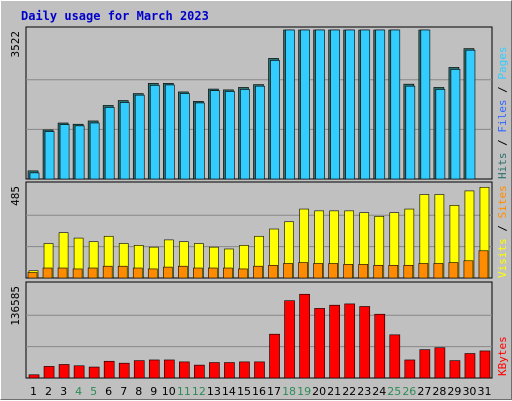 Image resolution: width=512 pixels, height=401 pixels. Describe the element at coordinates (502, 356) in the screenshot. I see `legend-3: KBytes` at that location.